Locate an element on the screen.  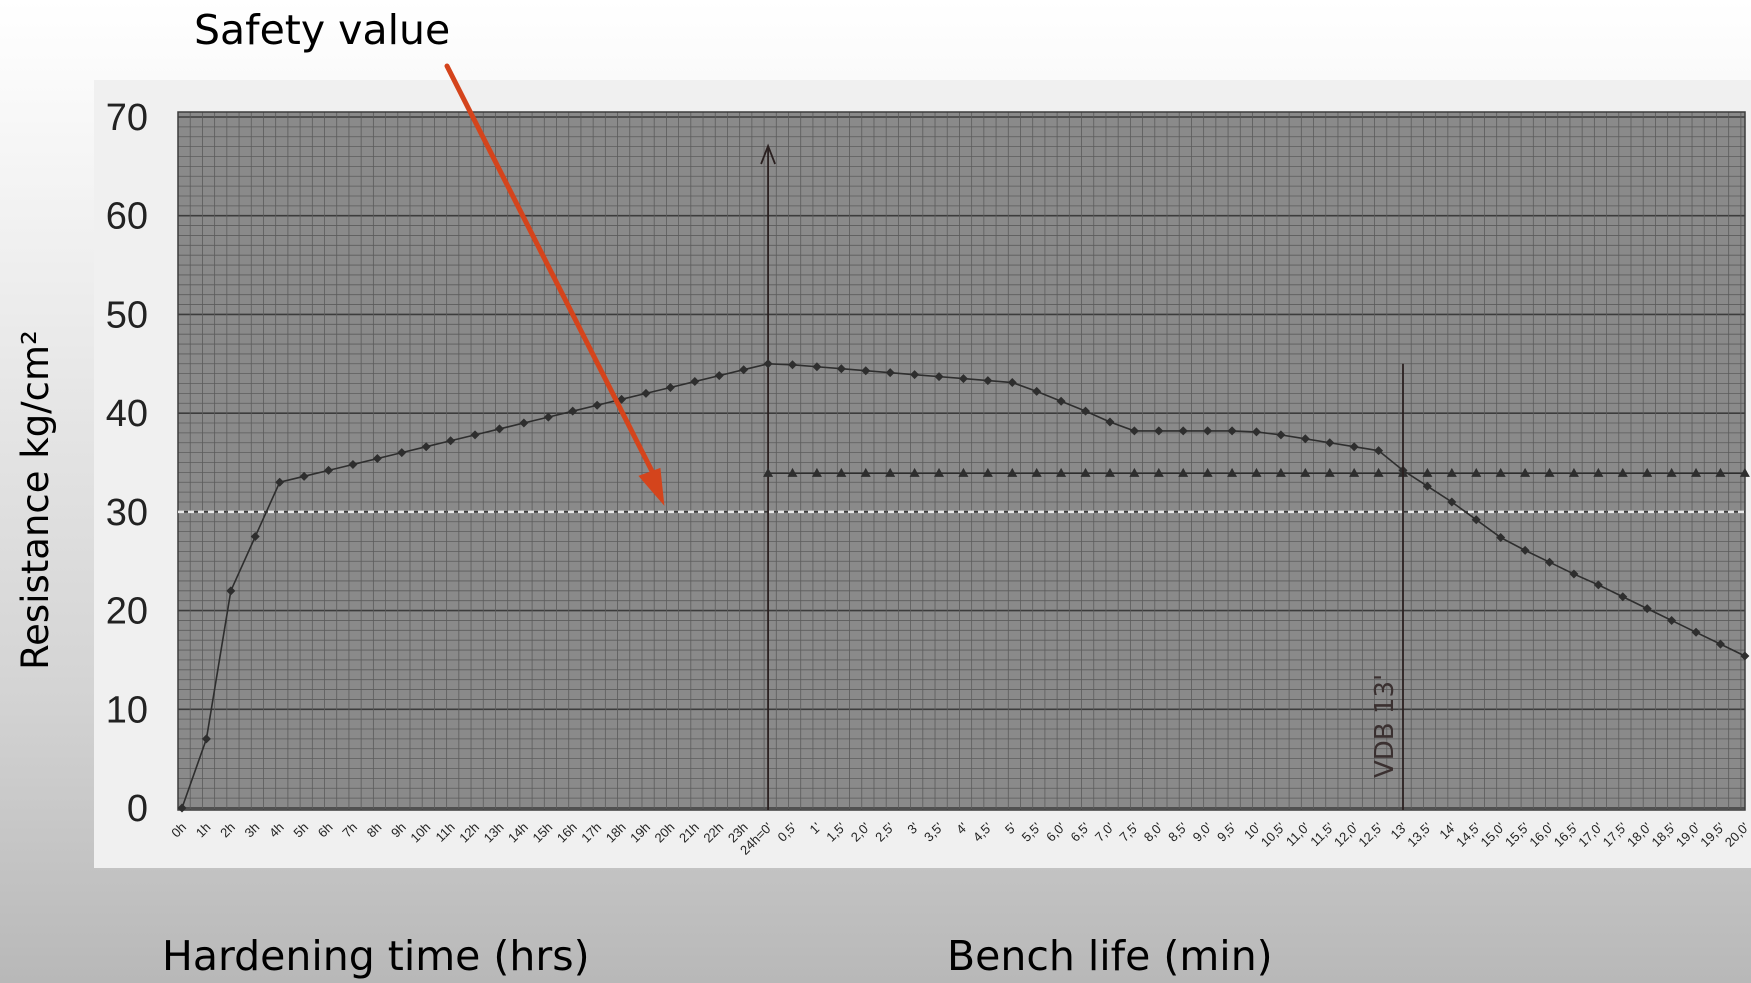
safety-arrow-shaft is located at coordinates (552, 275).